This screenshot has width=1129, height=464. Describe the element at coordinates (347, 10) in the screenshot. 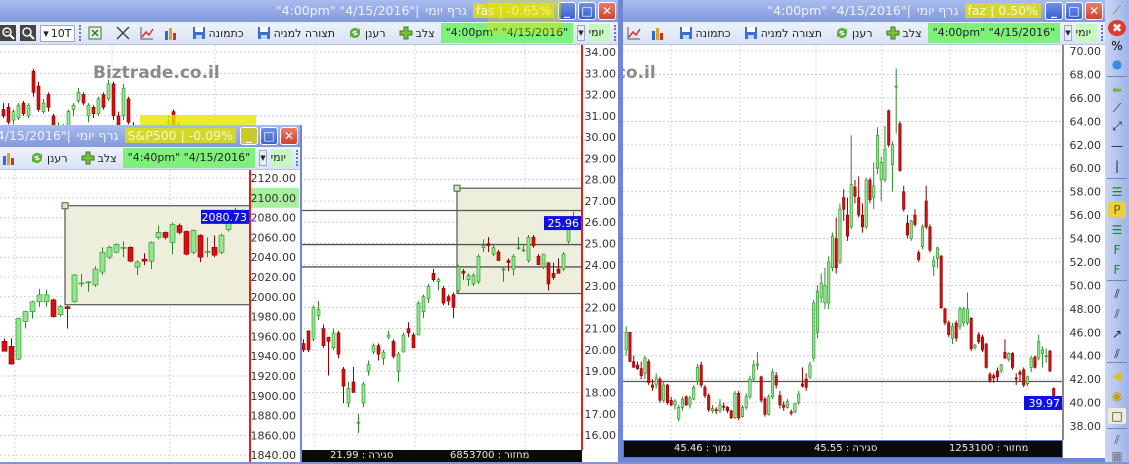

I see `title-datetime: "4:00pm" "4/15/2016"|` at that location.